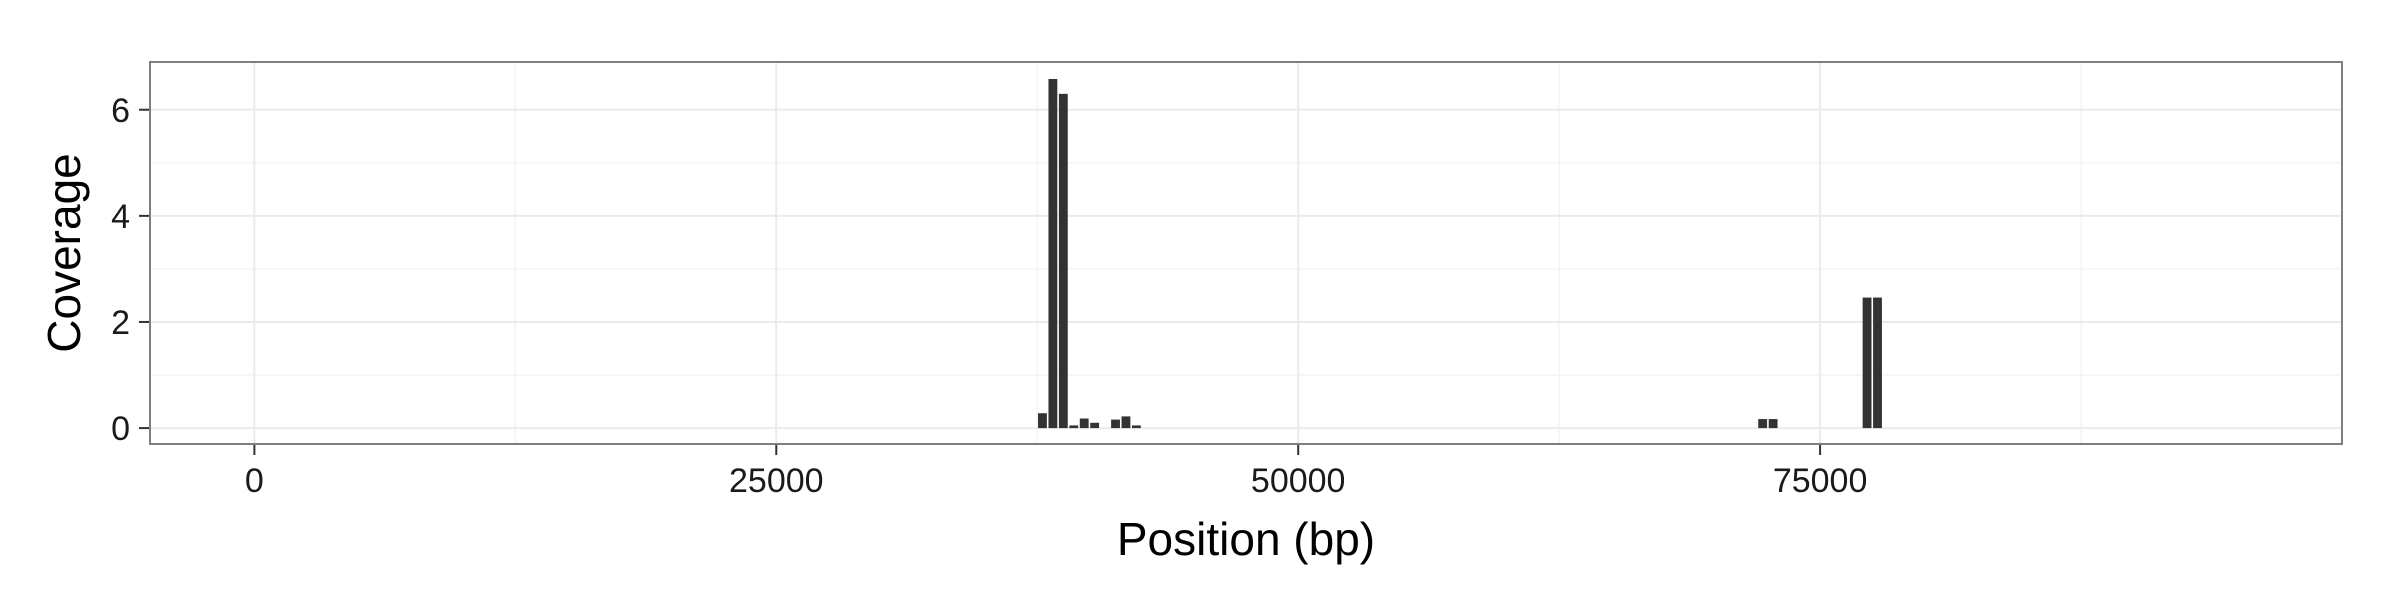 Image resolution: width=2400 pixels, height=600 pixels. I want to click on y-axis-title: Coverage, so click(64, 252).